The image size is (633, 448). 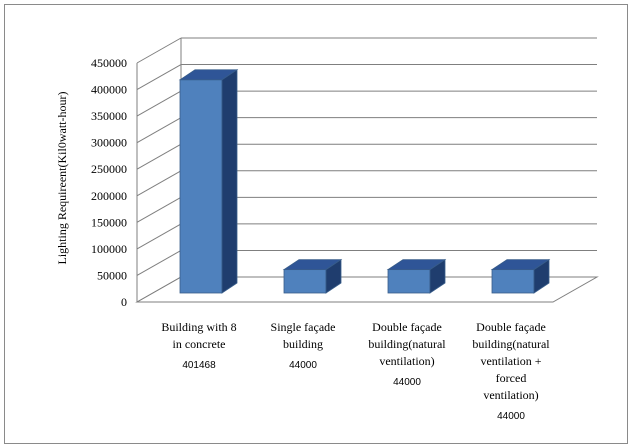 What do you see at coordinates (303, 335) in the screenshot?
I see `category-label: Single façade building` at bounding box center [303, 335].